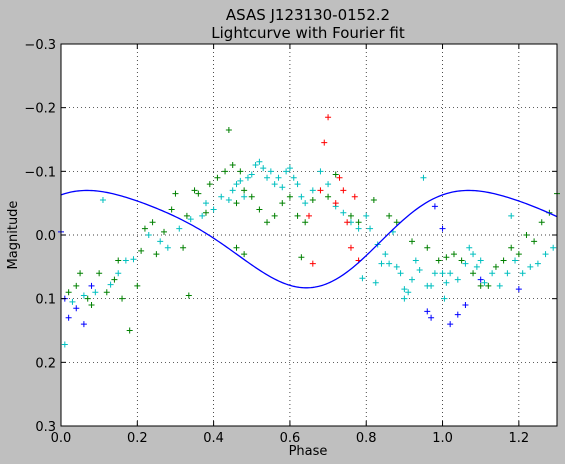 The image size is (565, 464). Describe the element at coordinates (366, 438) in the screenshot. I see `x-tick-label: 0.8` at that location.